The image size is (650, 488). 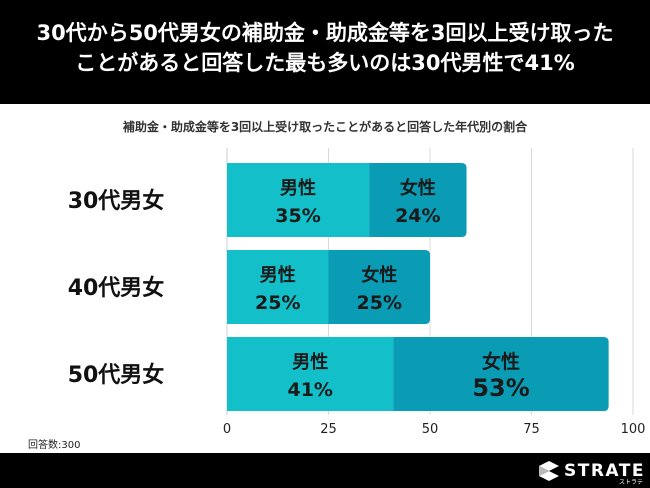 I want to click on logo-subtext: ストラテ, so click(x=630, y=482).